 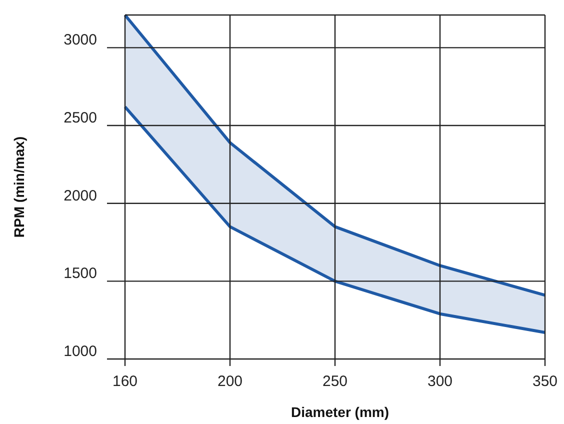 I want to click on x-tick-label: 350, so click(x=545, y=381).